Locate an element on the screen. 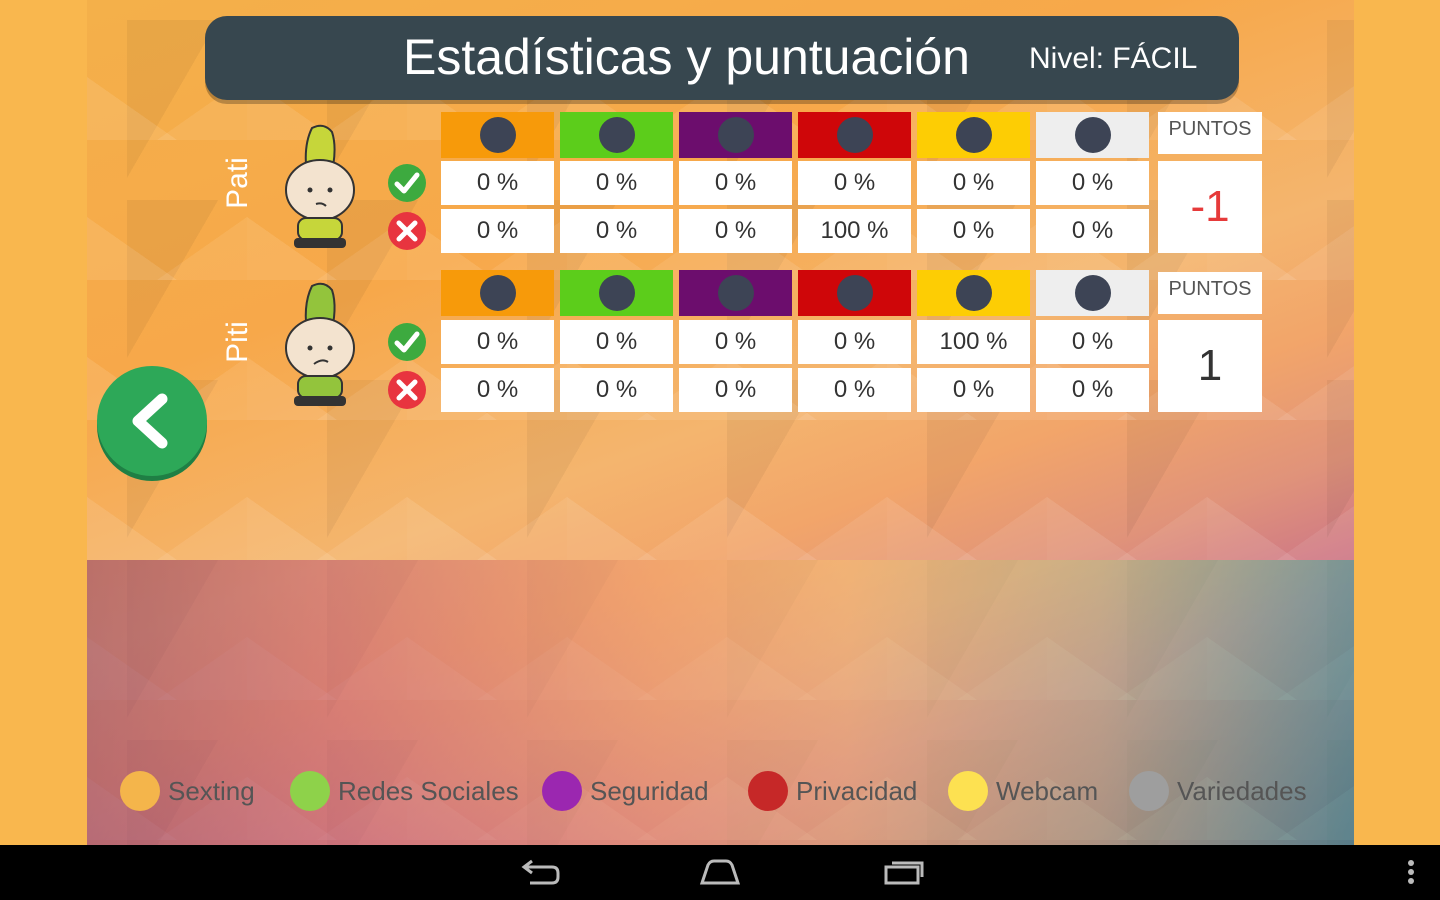 This screenshot has width=1440, height=900. page-title: Estadísticas y puntuación is located at coordinates (686, 57).